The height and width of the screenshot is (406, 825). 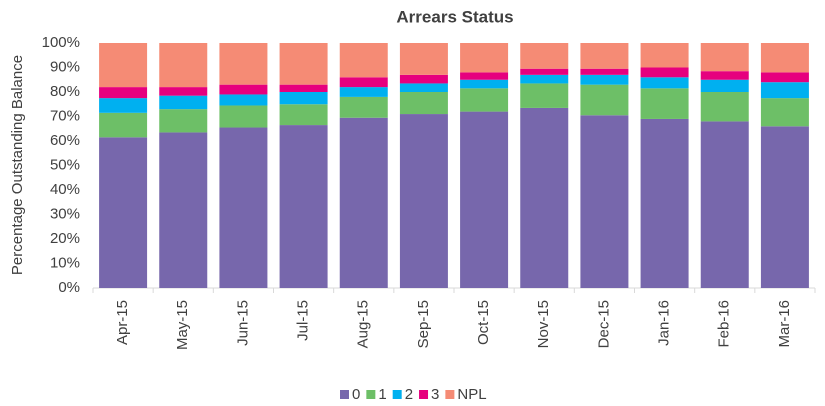 What do you see at coordinates (454, 16) in the screenshot?
I see `chart-title: Arrears Status` at bounding box center [454, 16].